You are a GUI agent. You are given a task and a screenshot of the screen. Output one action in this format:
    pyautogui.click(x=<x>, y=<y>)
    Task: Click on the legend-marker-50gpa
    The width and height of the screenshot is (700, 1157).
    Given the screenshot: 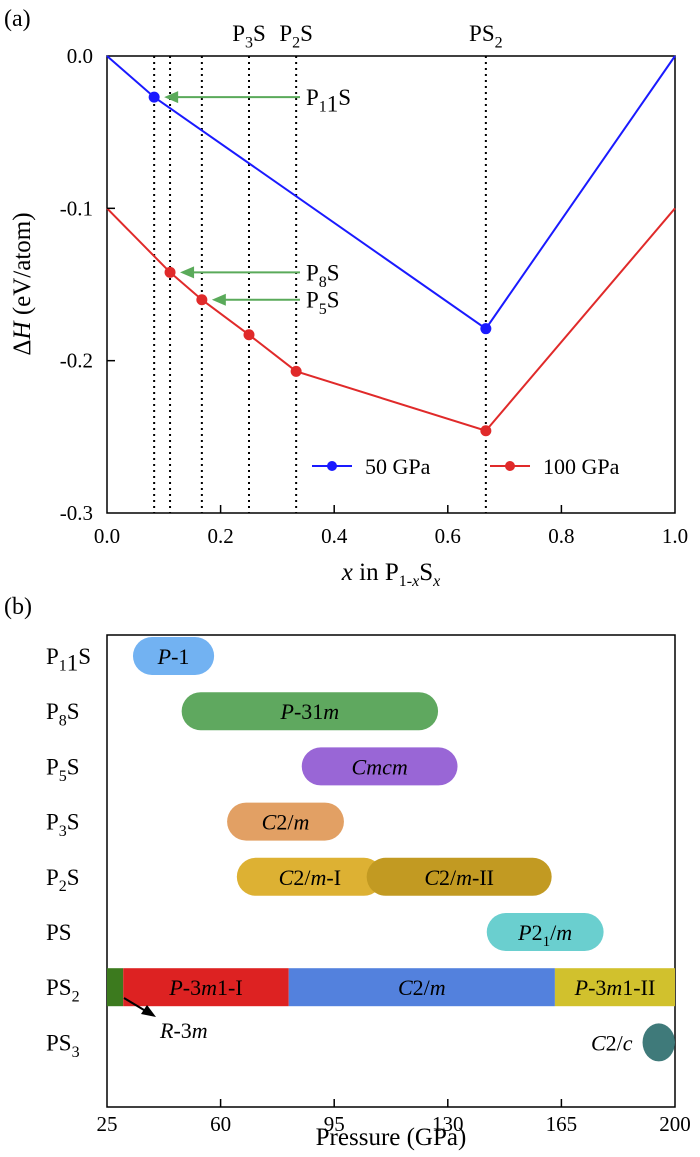 What is the action you would take?
    pyautogui.click(x=332, y=466)
    